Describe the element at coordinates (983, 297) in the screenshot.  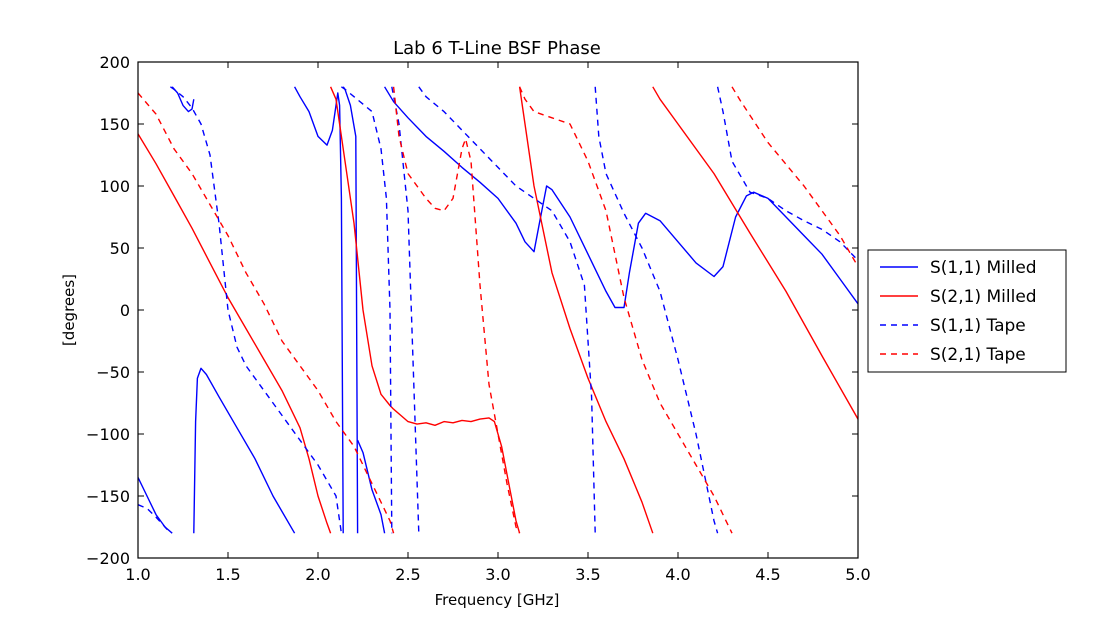
I see `legend-label: S(2,1) Milled` at that location.